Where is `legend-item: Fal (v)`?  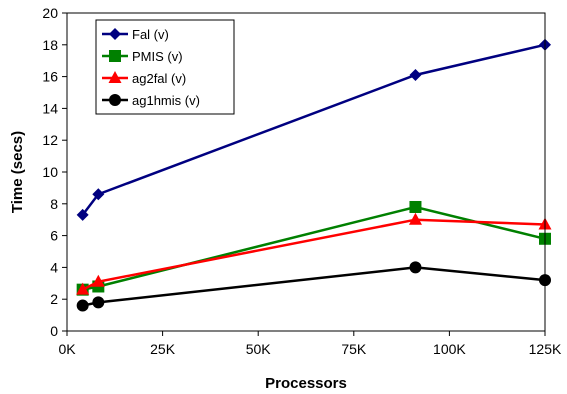
legend-item: Fal (v) is located at coordinates (135, 34).